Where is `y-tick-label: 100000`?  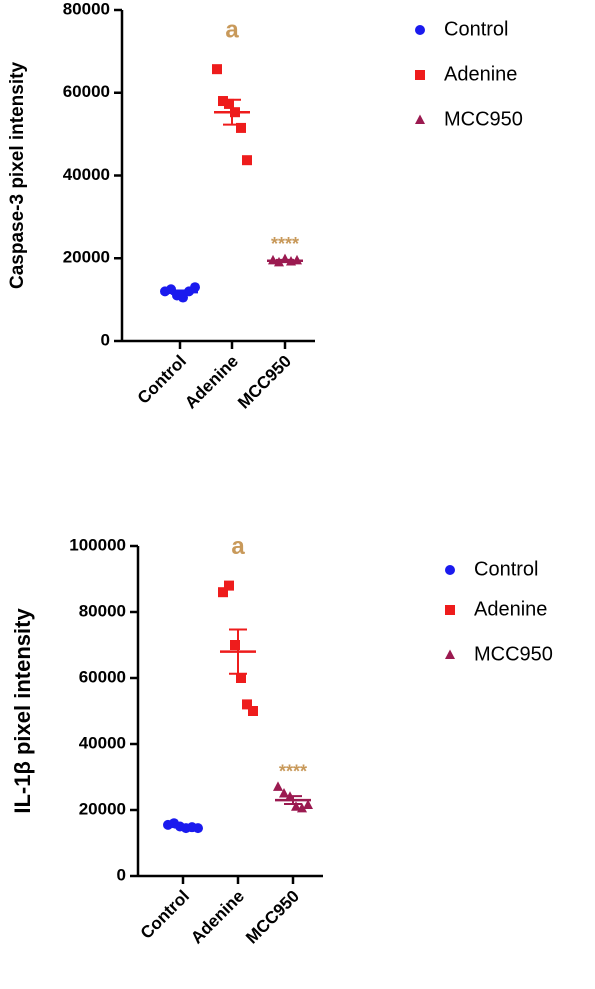 y-tick-label: 100000 is located at coordinates (97, 544).